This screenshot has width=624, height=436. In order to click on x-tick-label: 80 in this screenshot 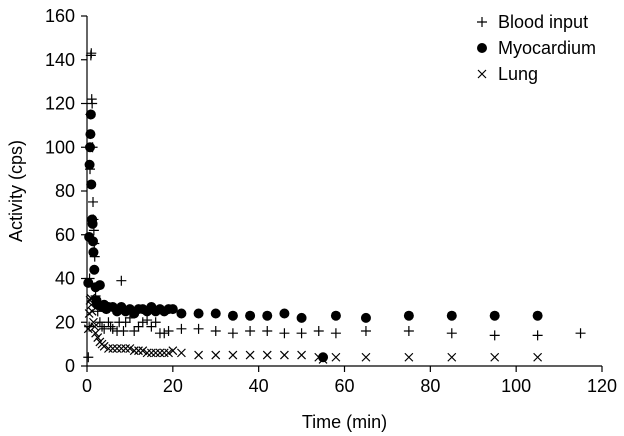, I will do `click(430, 386)`.